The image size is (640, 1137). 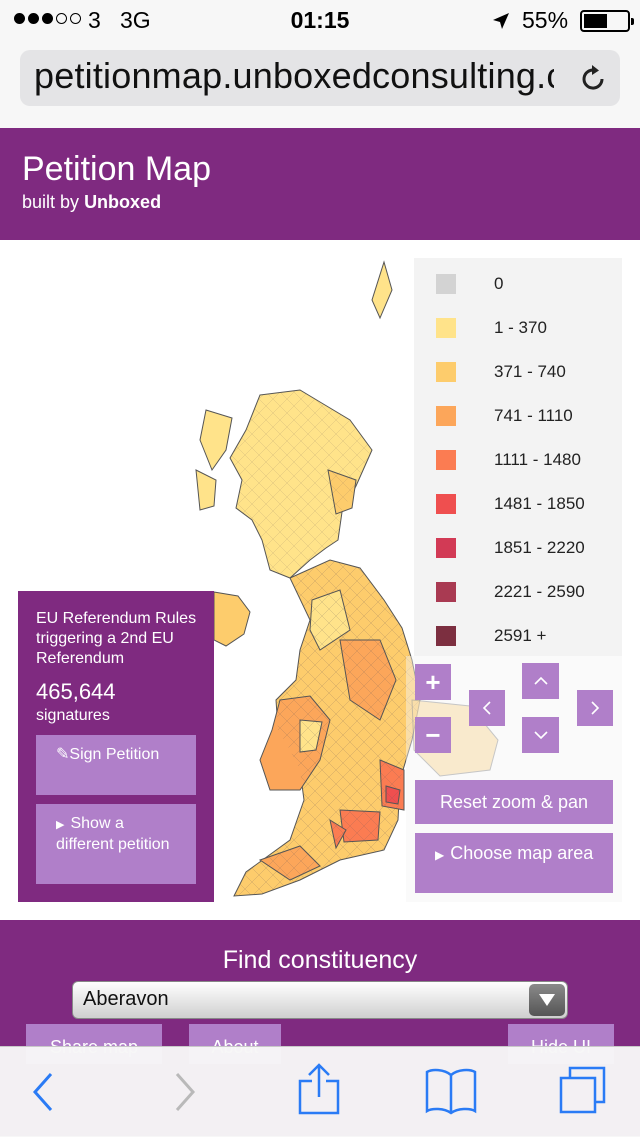 I want to click on share-icon, so click(x=319, y=1090).